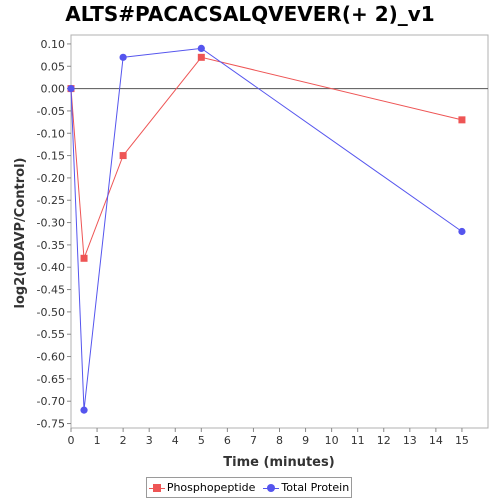 This screenshot has width=500, height=500. I want to click on chart-title: ALTS#PACACSALQVEVER(+ 2)_v1, so click(250, 14).